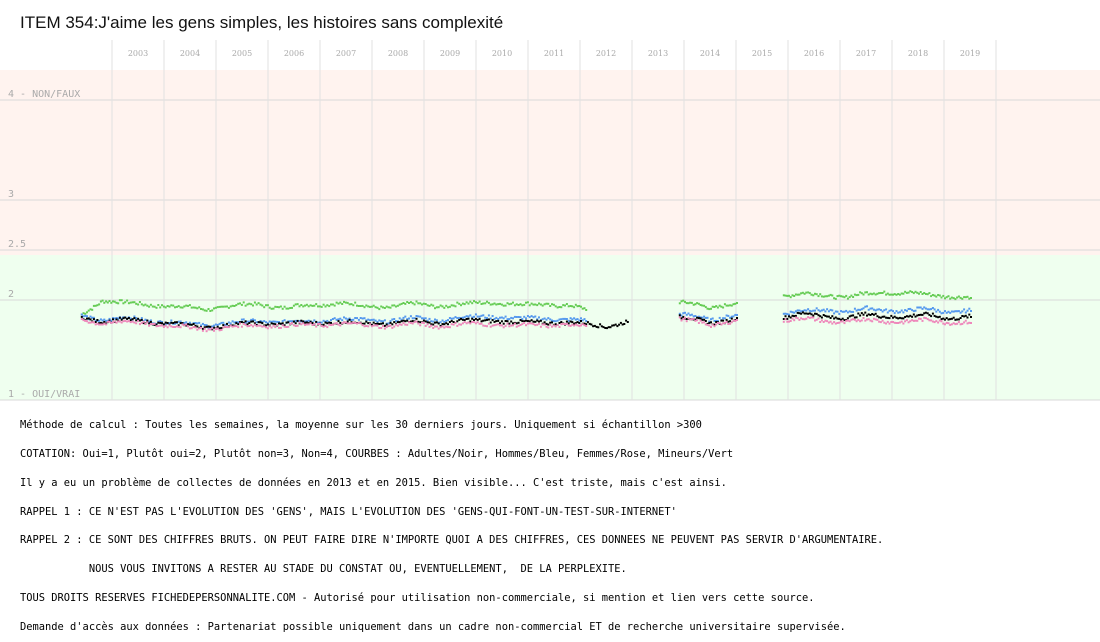 The height and width of the screenshot is (642, 1100). I want to click on y-tick-label: 4 - NON/FAUX, so click(44, 94).